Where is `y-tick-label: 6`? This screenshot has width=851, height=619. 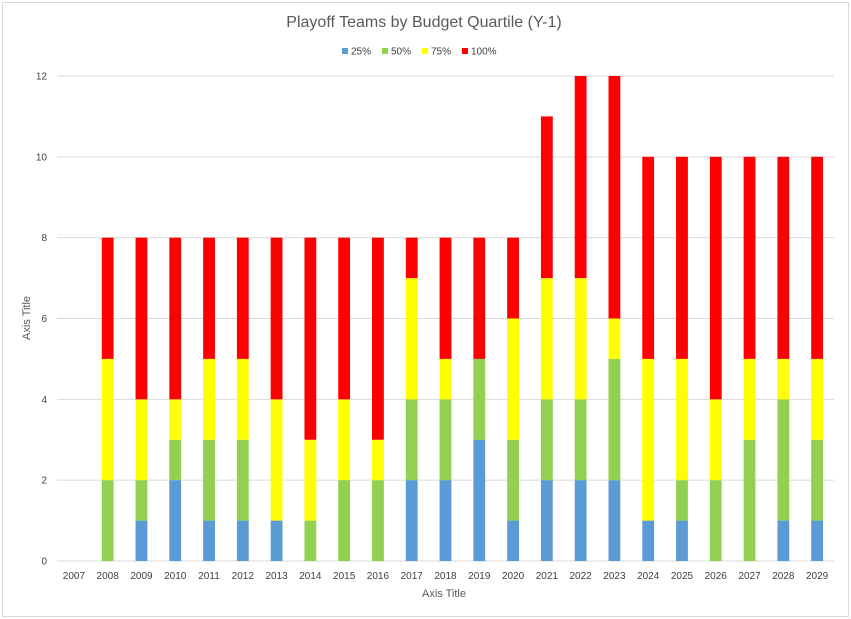
y-tick-label: 6 is located at coordinates (44, 319).